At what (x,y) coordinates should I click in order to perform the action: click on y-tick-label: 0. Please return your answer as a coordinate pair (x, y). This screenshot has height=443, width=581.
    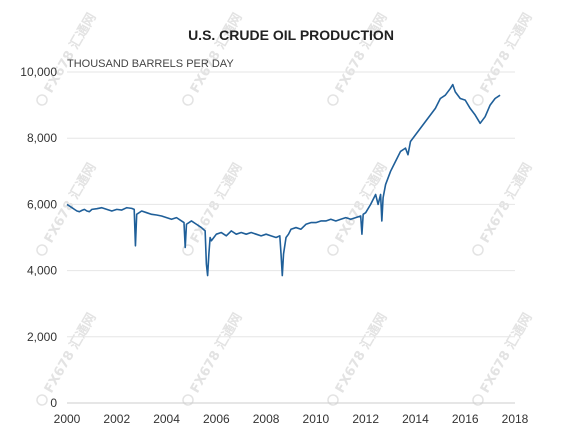
    Looking at the image, I should click on (53, 403).